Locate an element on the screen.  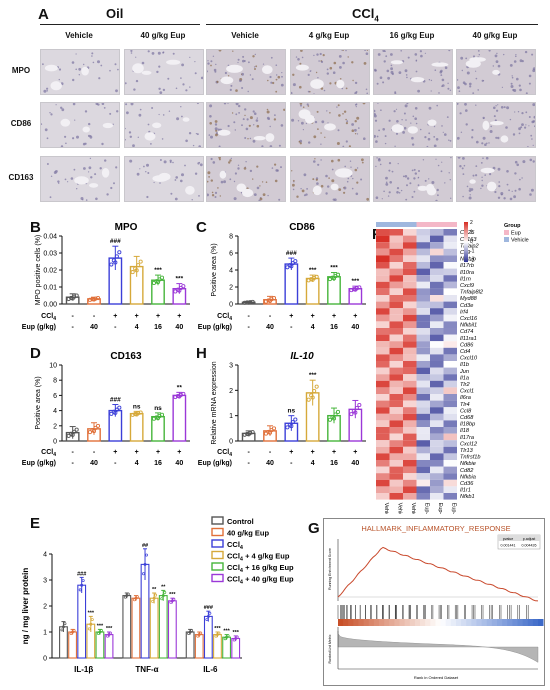
ccl4-value: + is located at coordinates (334, 452).